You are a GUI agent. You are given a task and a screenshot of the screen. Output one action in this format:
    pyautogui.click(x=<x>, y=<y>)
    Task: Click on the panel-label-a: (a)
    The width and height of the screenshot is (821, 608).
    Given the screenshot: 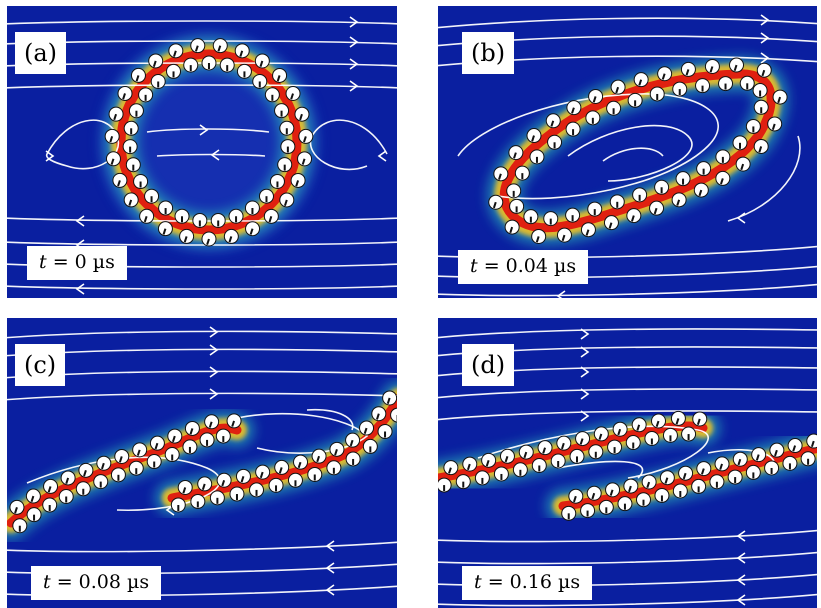 What is the action you would take?
    pyautogui.click(x=41, y=53)
    